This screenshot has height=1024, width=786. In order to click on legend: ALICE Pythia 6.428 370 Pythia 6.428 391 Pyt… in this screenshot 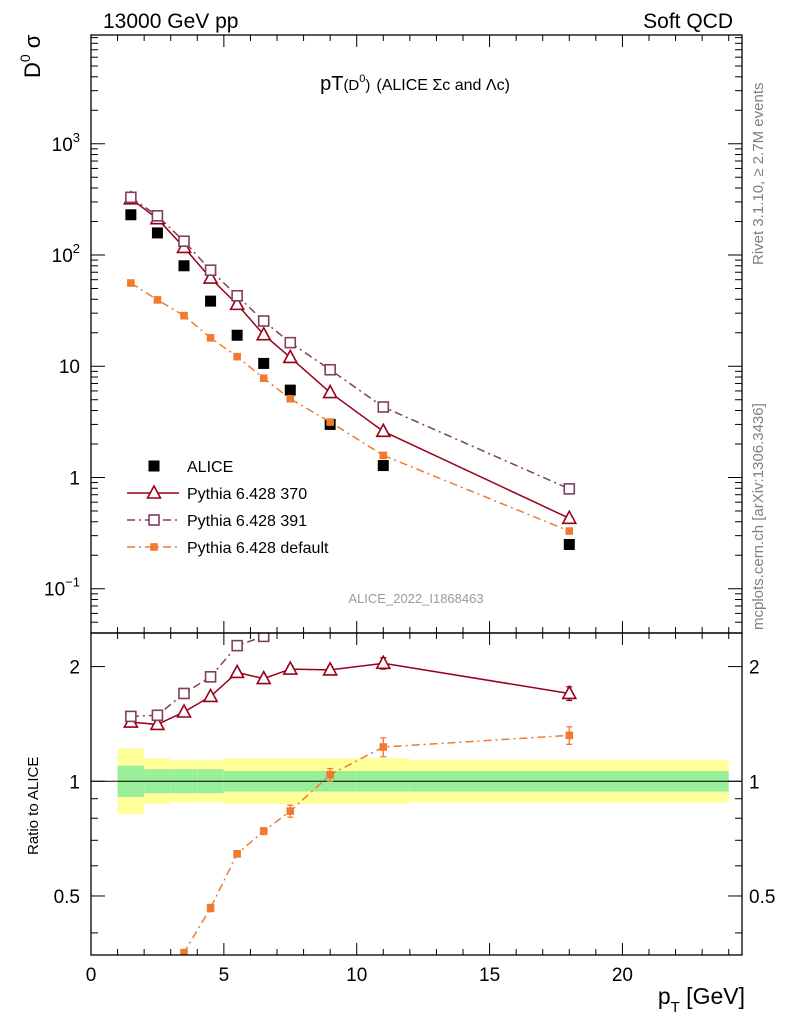, I will do `click(228, 508)`.